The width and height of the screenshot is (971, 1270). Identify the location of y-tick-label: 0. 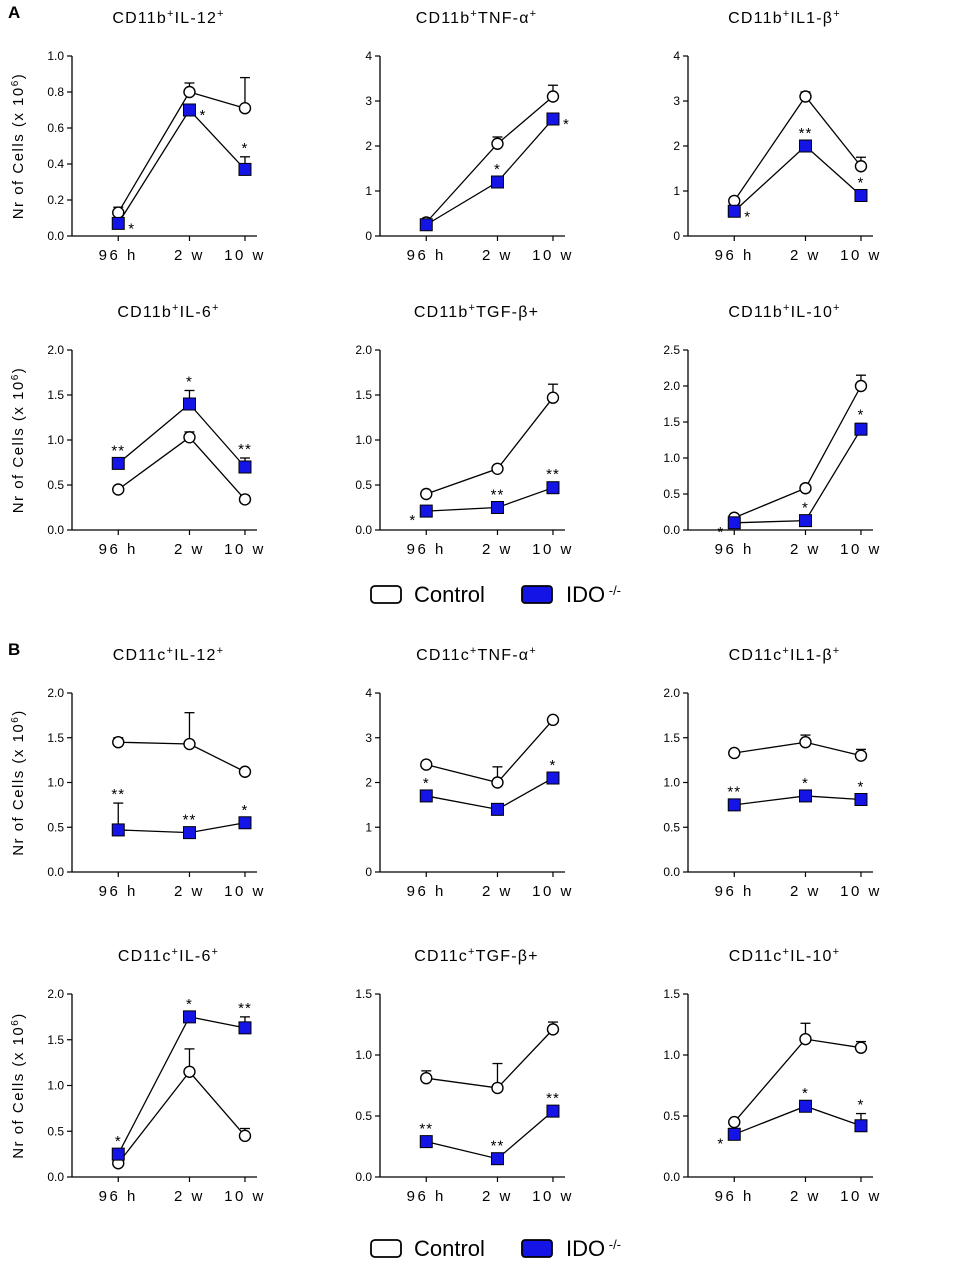
(368, 872).